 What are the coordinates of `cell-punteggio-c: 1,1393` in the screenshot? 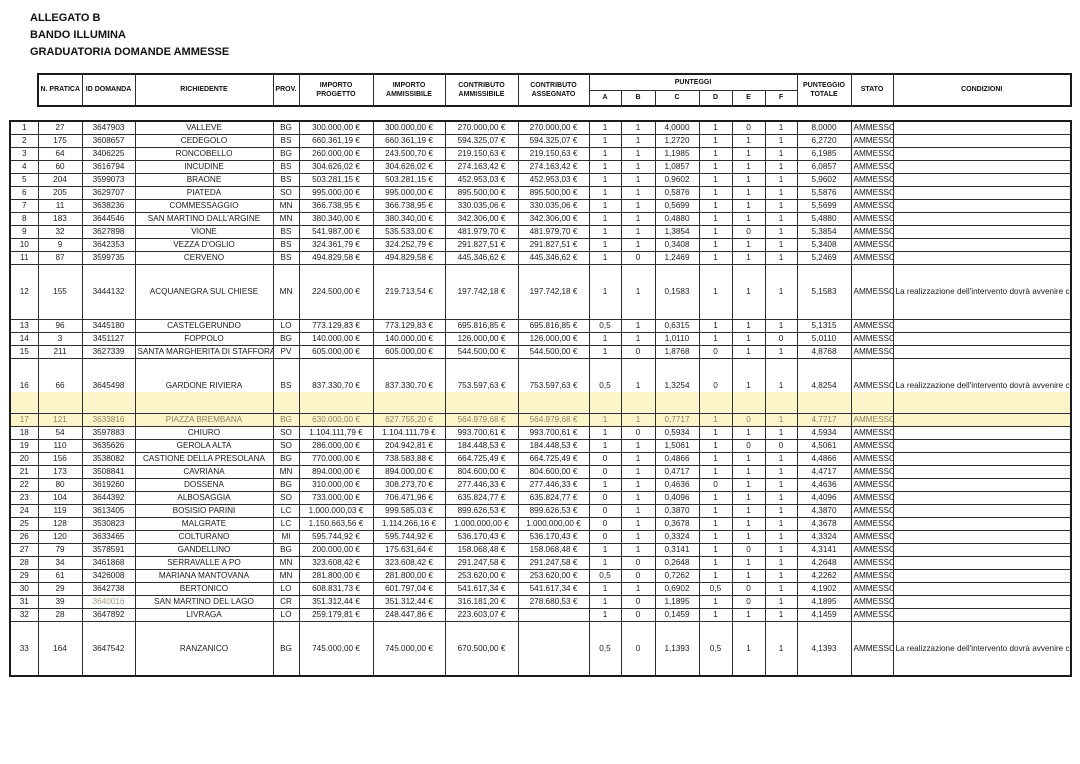 It's located at (677, 648).